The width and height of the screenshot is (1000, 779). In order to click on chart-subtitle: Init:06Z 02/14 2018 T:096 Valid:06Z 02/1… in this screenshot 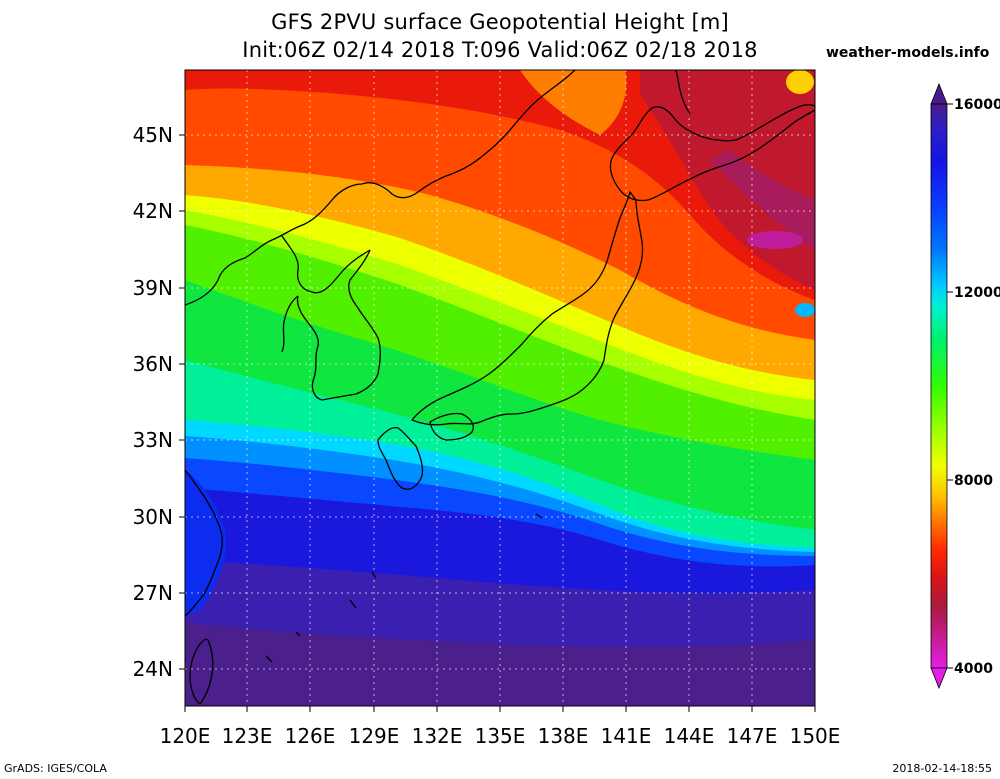, I will do `click(500, 50)`.